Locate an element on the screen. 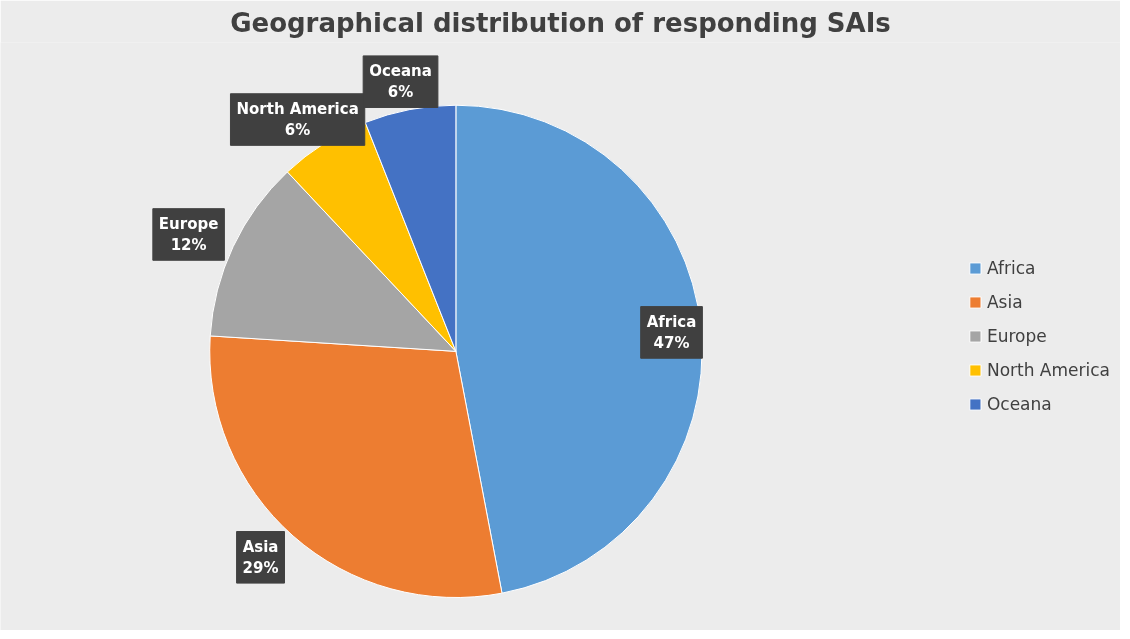 The width and height of the screenshot is (1130, 639). legend-label: Oceana is located at coordinates (1019, 404).